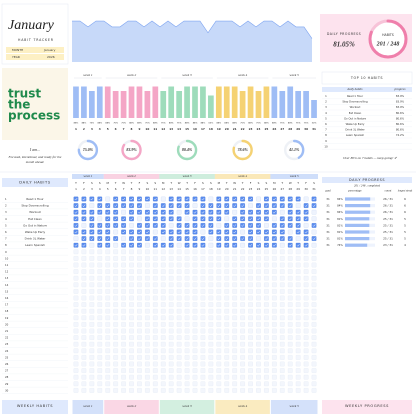  What do you see at coordinates (163, 183) in the screenshot?
I see `weekday: M` at bounding box center [163, 183].